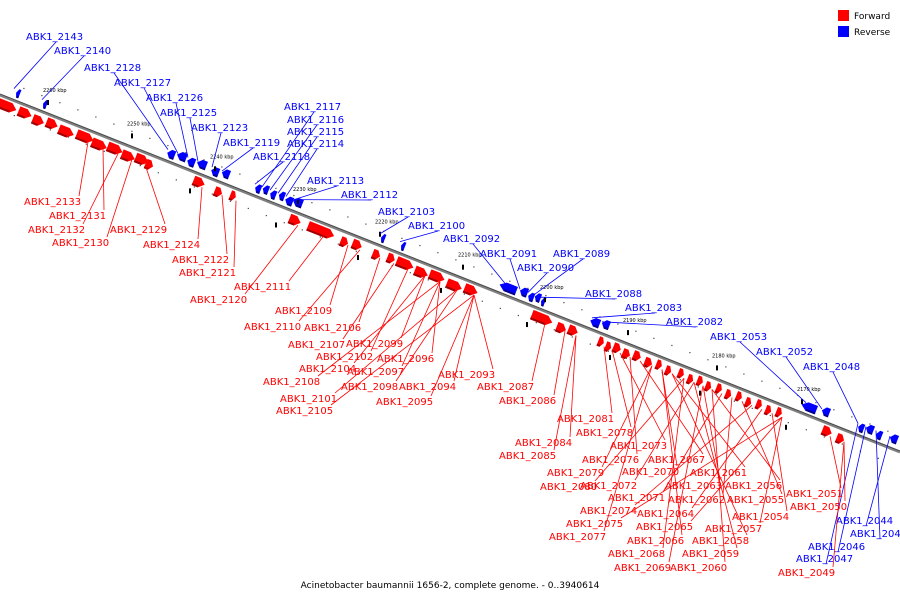  What do you see at coordinates (606, 328) in the screenshot?
I see `reverse-gene-arrow-23-shade` at bounding box center [606, 328].